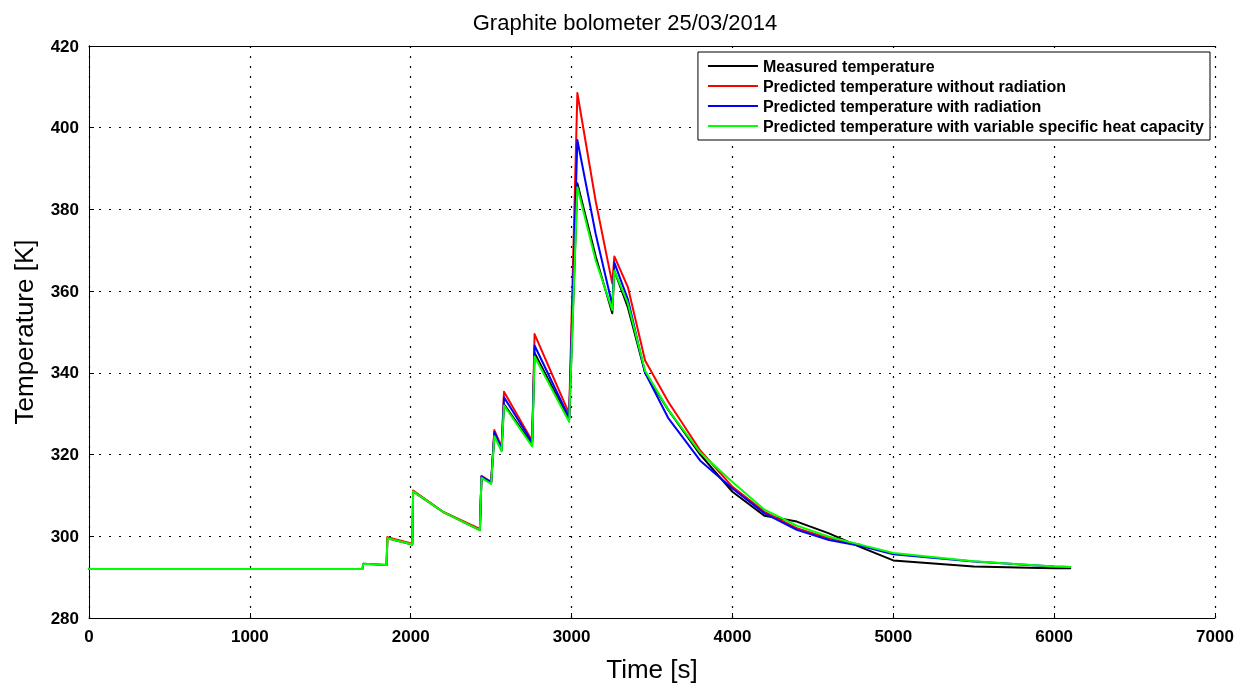 The width and height of the screenshot is (1250, 687). I want to click on x-tick-label: 6000, so click(1054, 636).